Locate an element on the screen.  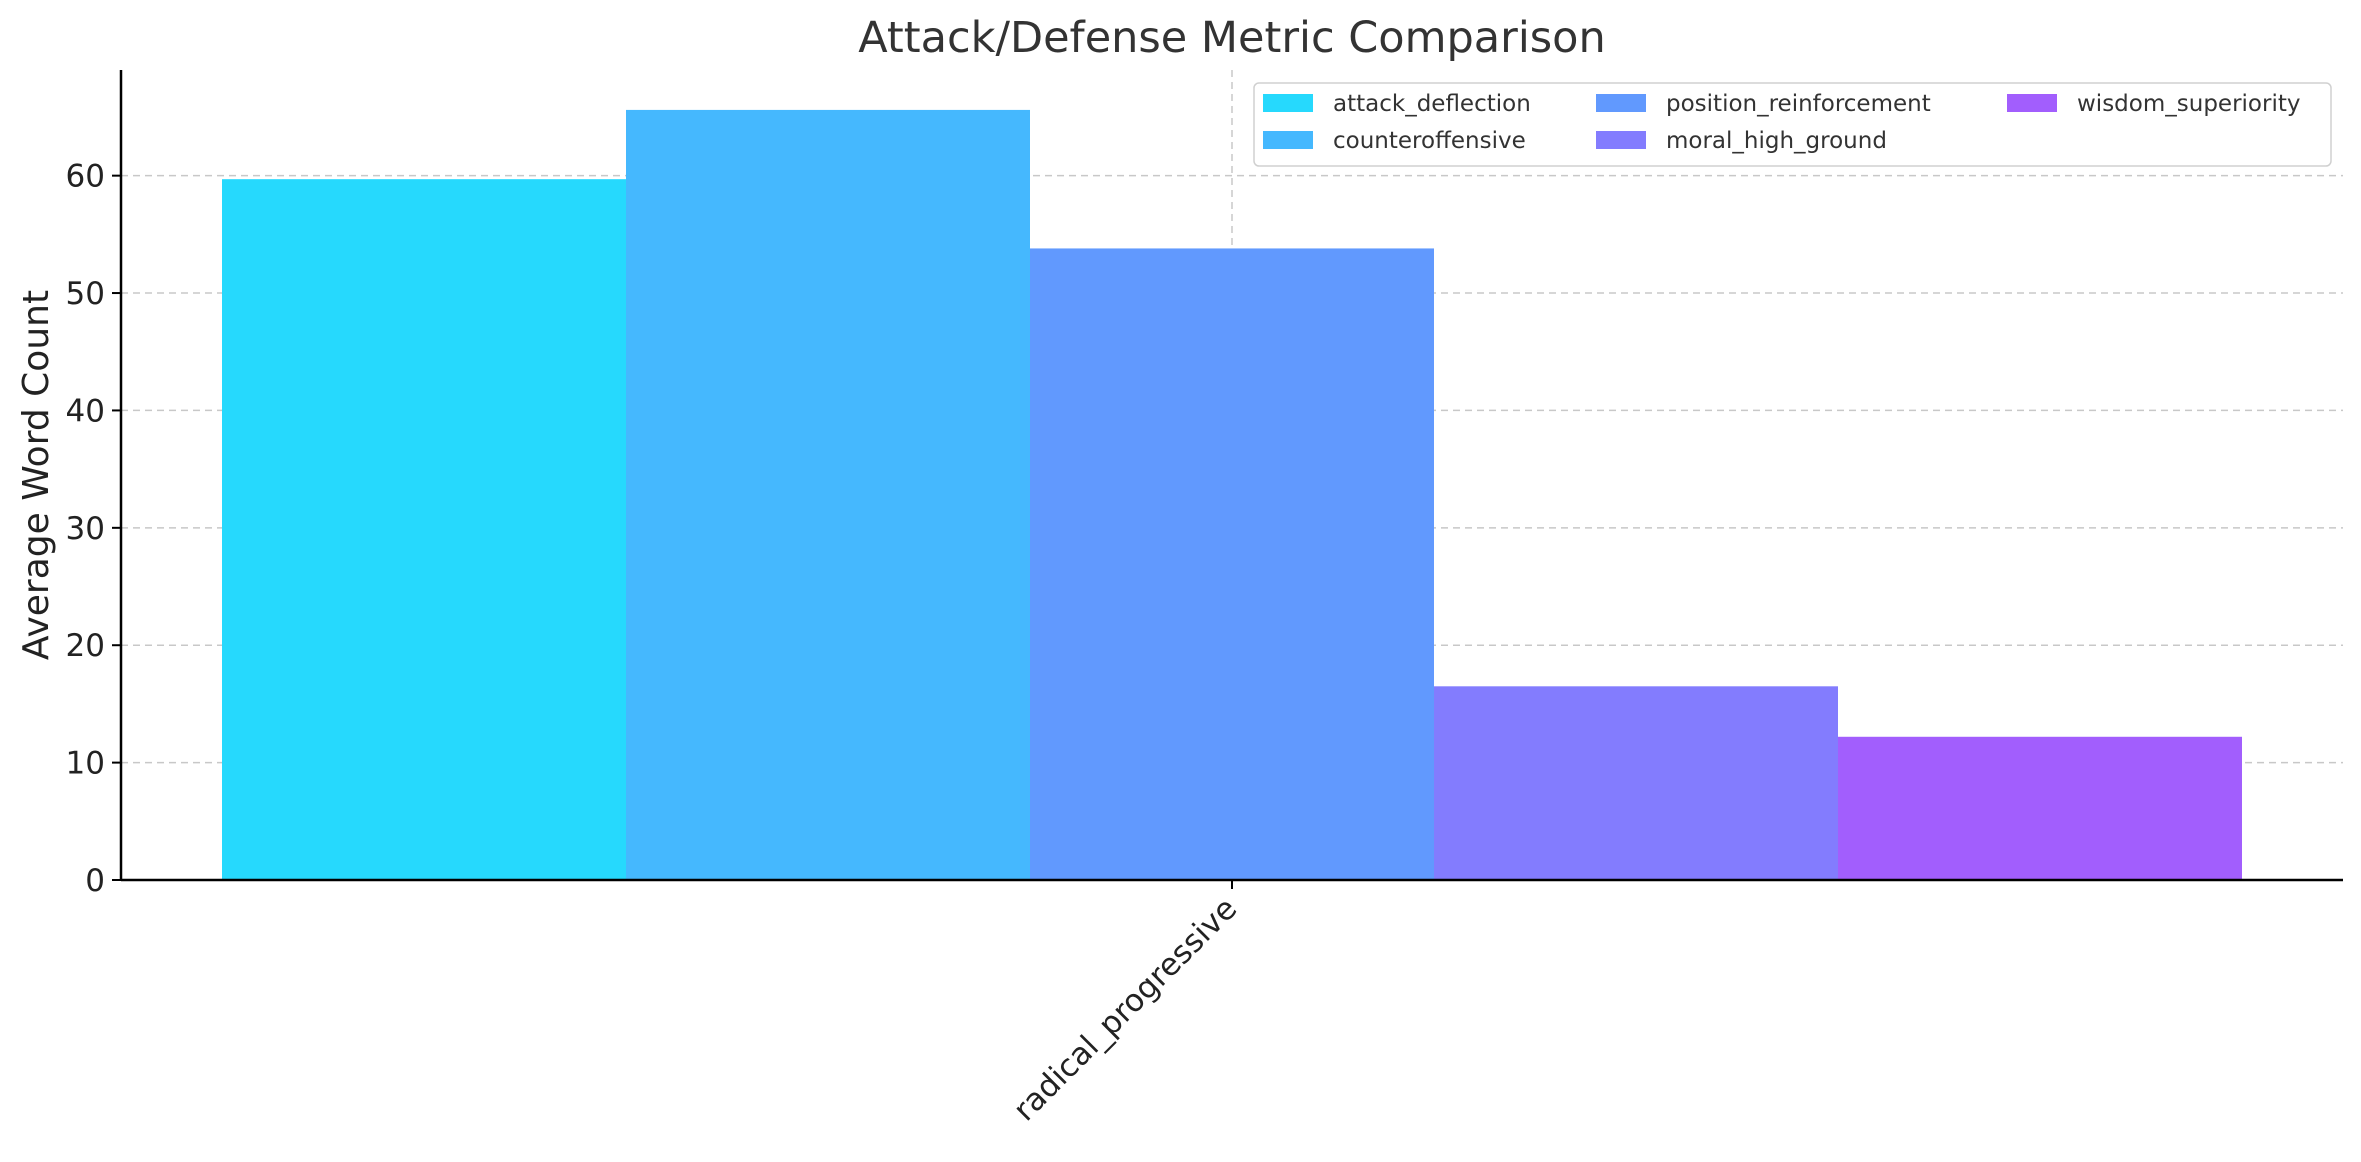
bar-position-reinforcement is located at coordinates (1232, 564).